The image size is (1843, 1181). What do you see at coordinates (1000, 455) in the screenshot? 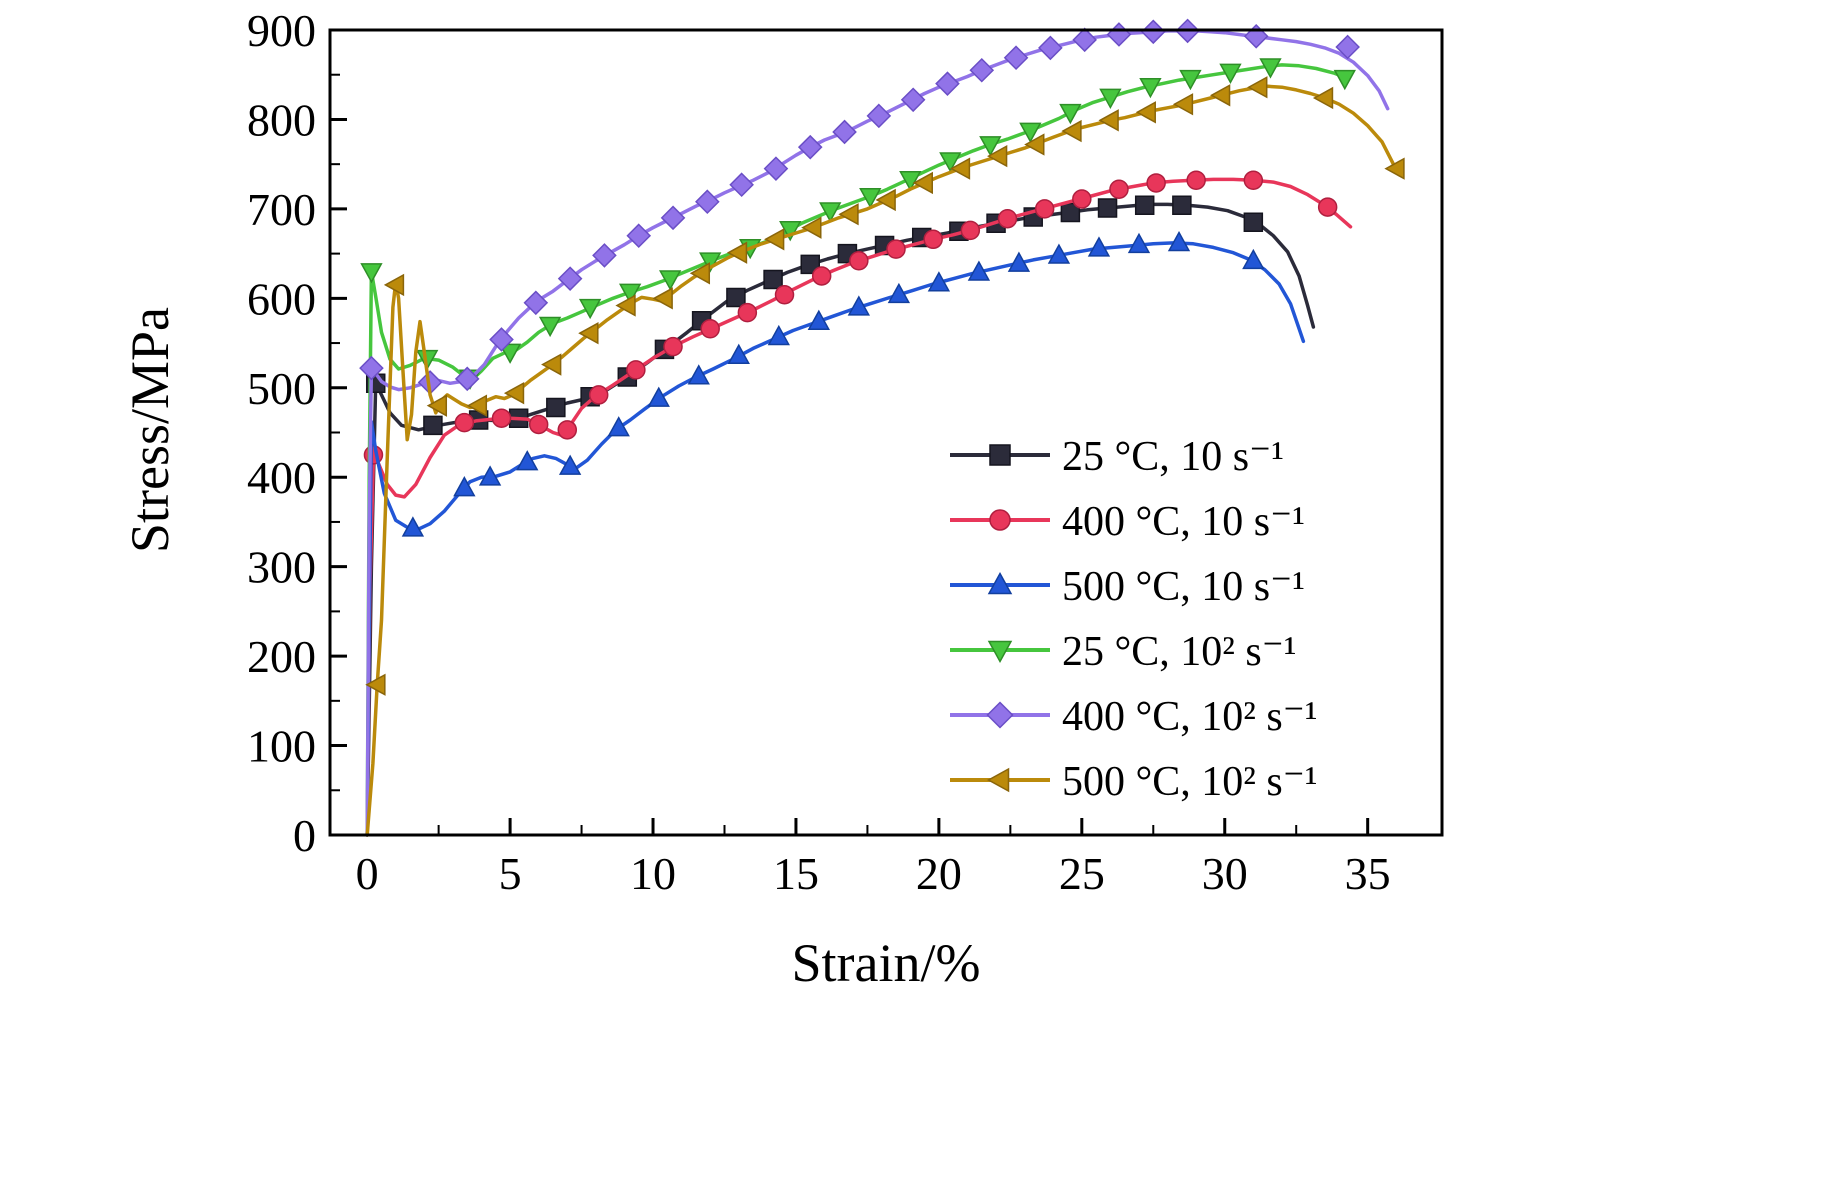
I see `legend-square-icon` at bounding box center [1000, 455].